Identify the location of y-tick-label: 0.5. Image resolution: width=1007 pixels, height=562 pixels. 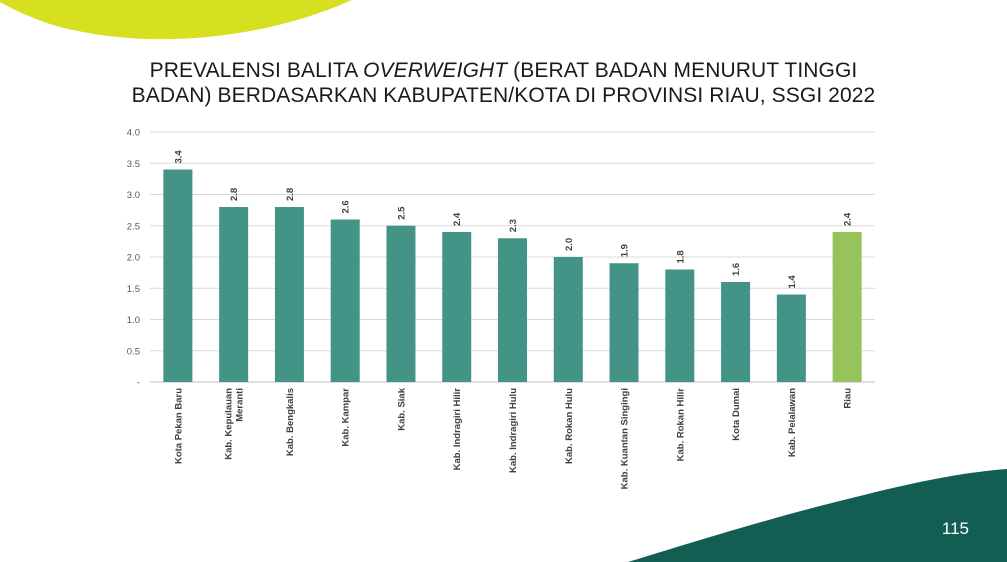
(133, 351).